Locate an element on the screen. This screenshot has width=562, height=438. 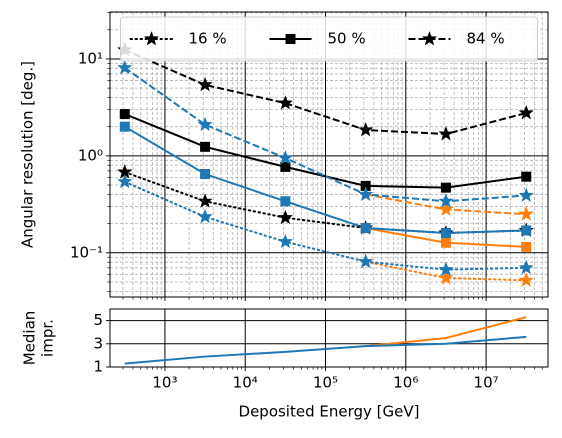
y-tick-label: 10⁰ is located at coordinates (90, 155).